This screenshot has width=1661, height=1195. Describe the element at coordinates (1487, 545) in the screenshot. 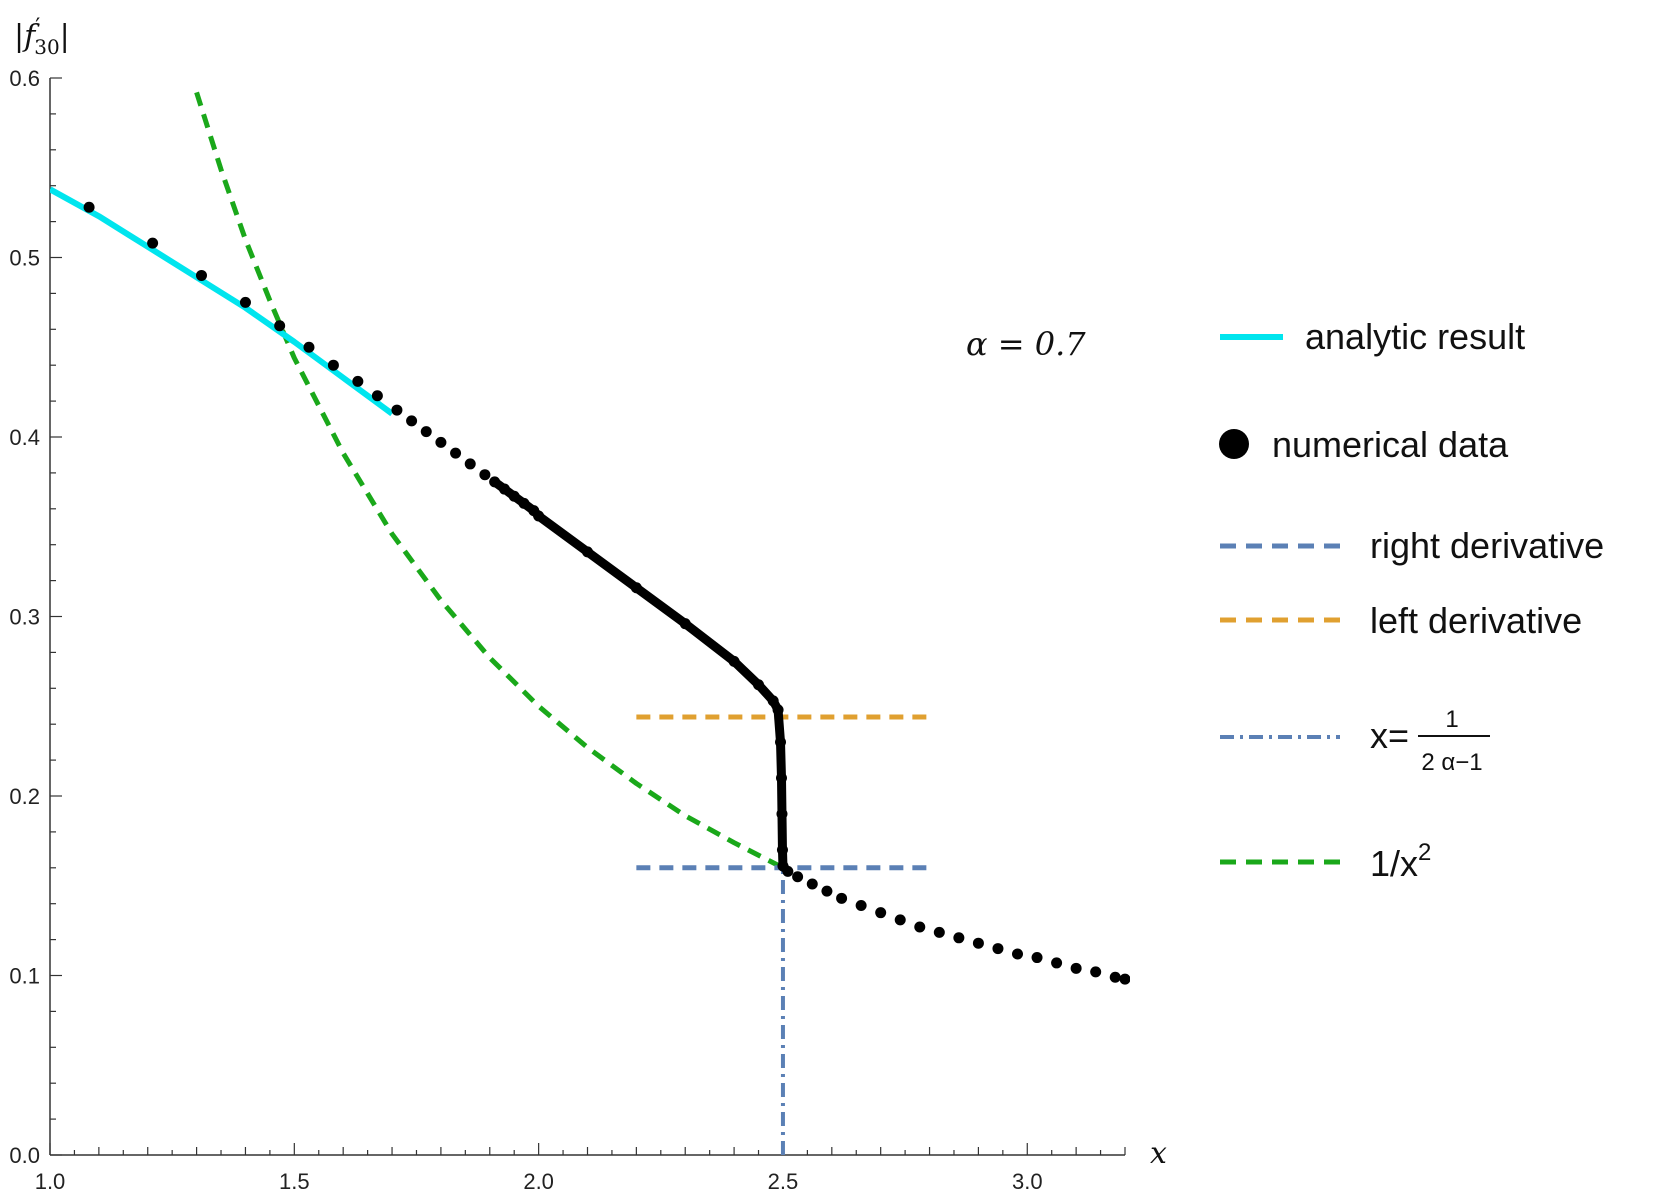

I see `legend-label-right-derivative: right derivative` at that location.